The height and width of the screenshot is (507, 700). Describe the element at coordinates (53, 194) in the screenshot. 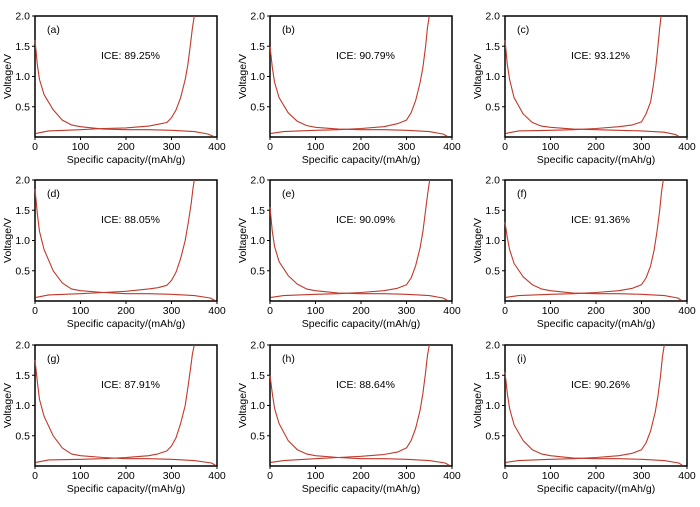

I see `panel-label: (d)` at that location.